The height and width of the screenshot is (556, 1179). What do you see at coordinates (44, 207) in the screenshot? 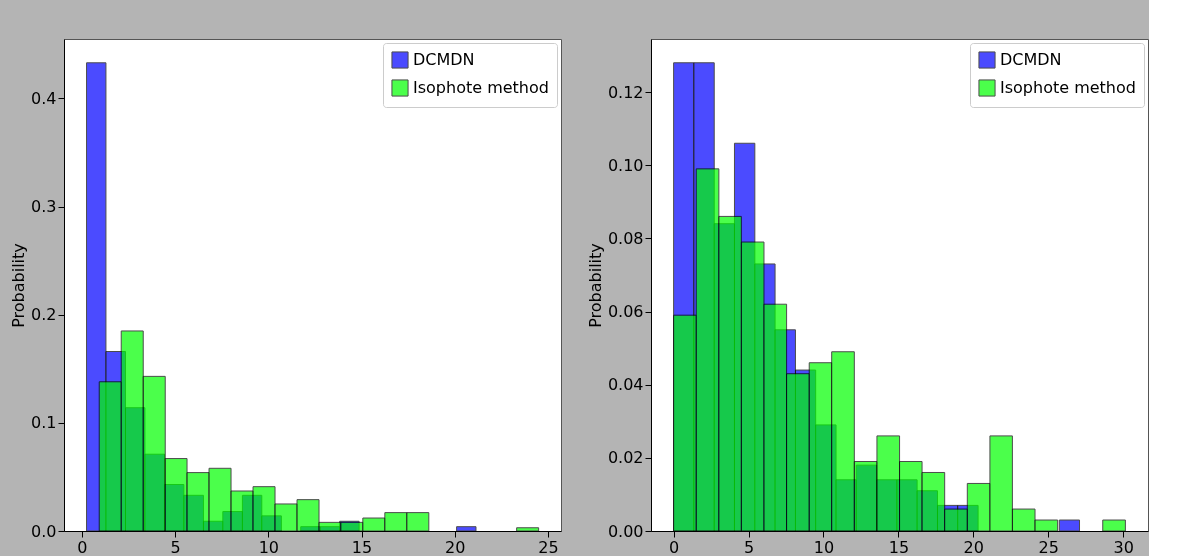
I see `y-tick-label: 0.3` at bounding box center [44, 207].